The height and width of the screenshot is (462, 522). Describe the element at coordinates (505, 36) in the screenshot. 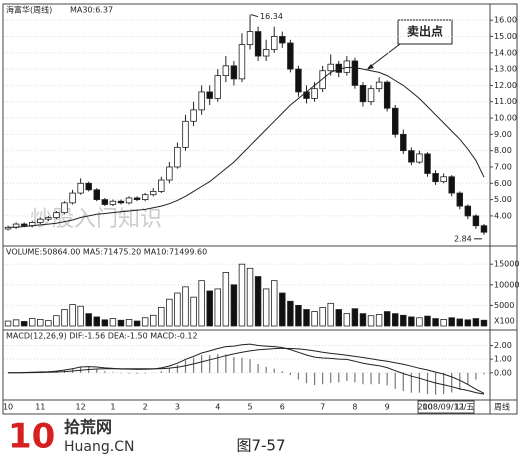

I see `y-tick-label: 15.00` at that location.